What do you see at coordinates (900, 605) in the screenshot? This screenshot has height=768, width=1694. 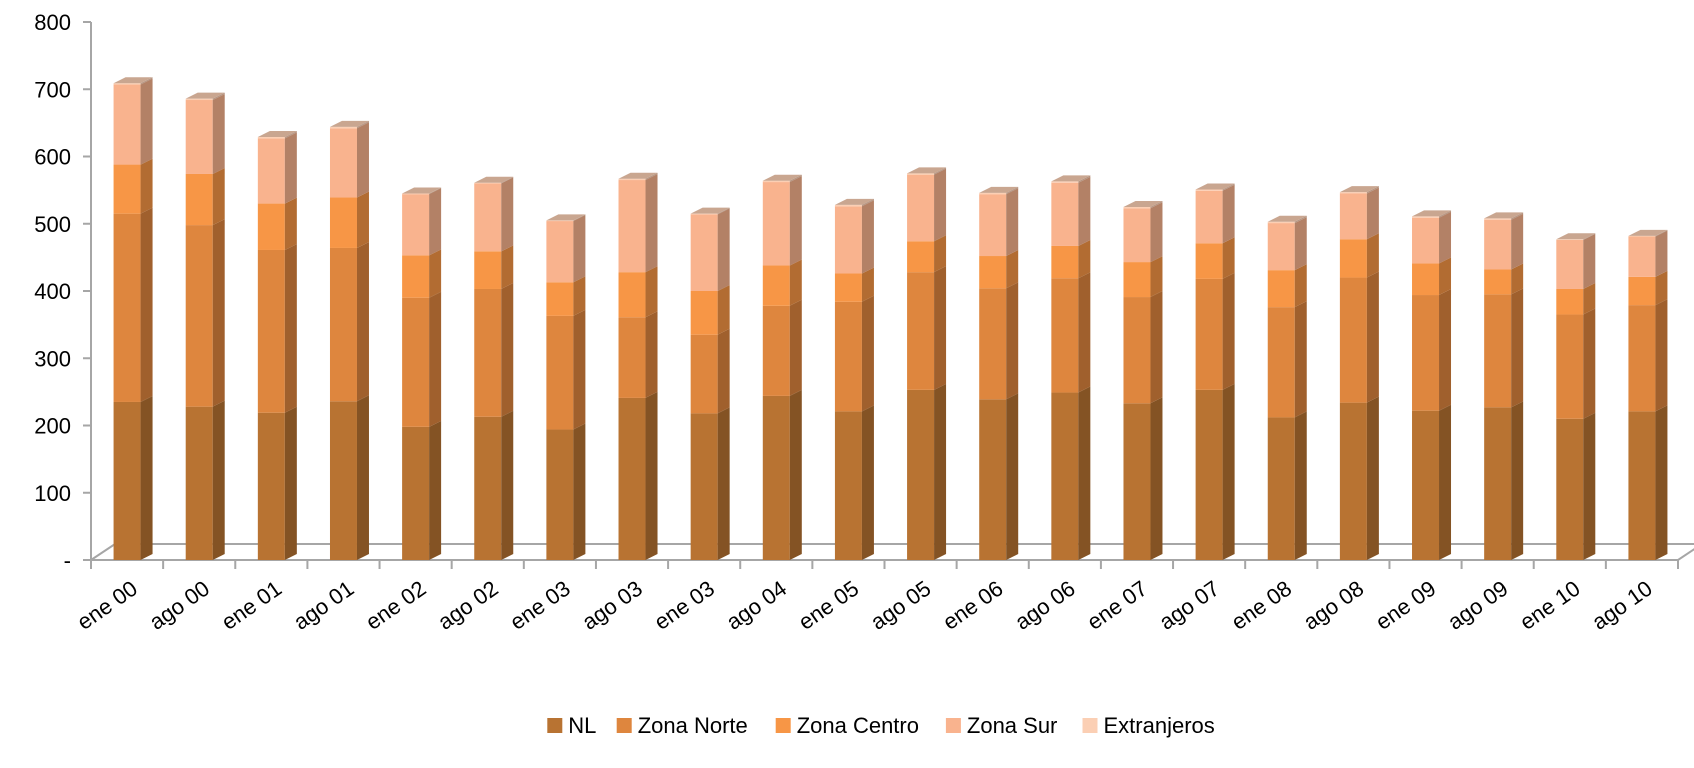 I see `x-tick-label: ago 05` at bounding box center [900, 605].